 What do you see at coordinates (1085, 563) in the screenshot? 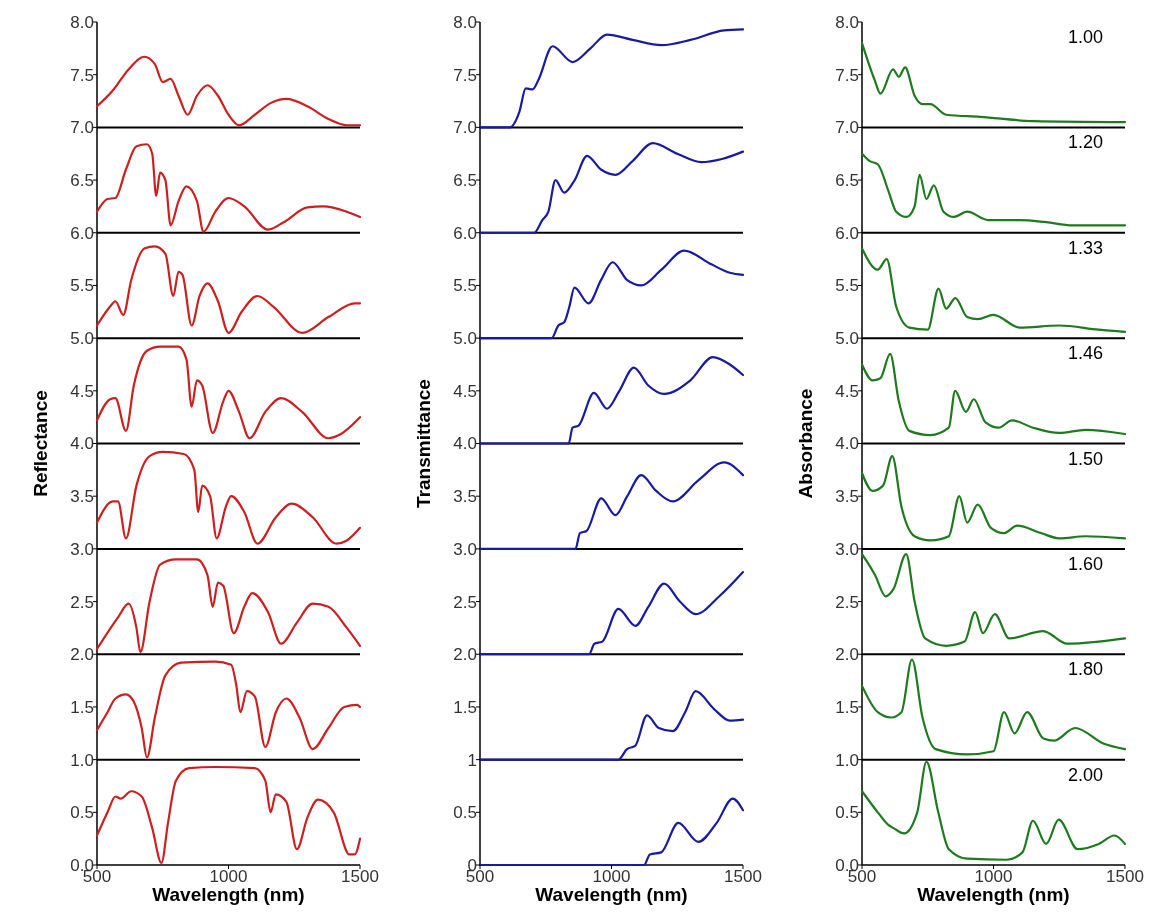
I see `annotation: 1.60` at bounding box center [1085, 563].